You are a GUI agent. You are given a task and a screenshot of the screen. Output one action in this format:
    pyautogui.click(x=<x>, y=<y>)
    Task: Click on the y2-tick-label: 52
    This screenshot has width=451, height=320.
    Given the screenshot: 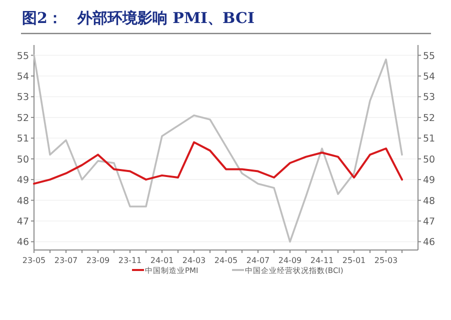 What is the action you would take?
    pyautogui.click(x=429, y=118)
    